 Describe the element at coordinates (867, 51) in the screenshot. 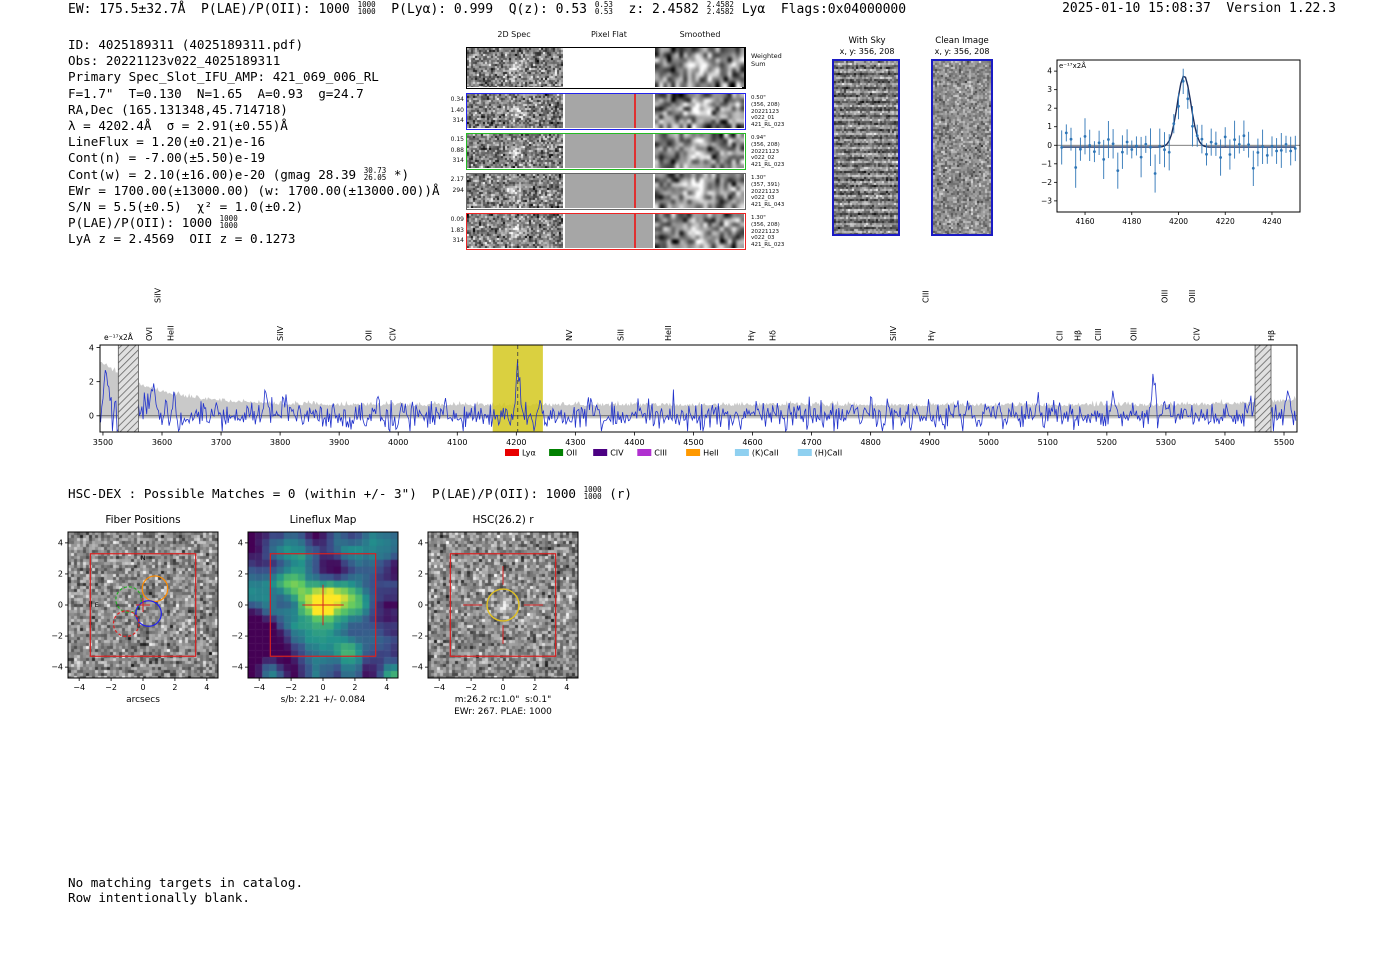

I see `with-sky-coords: x, y: 356, 208` at that location.